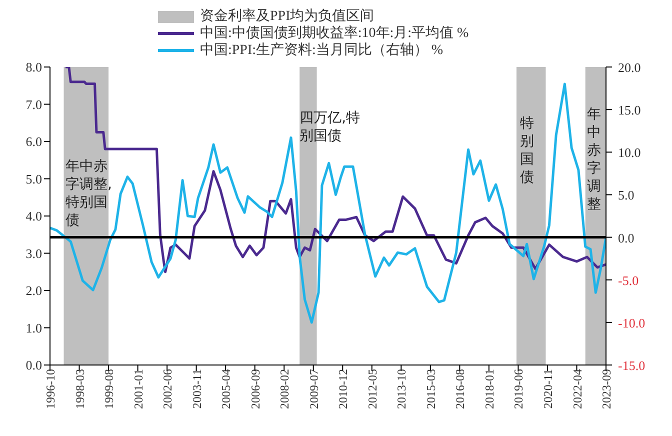 The image size is (672, 436). I want to click on x-tick-label: 2023-09, so click(607, 389).